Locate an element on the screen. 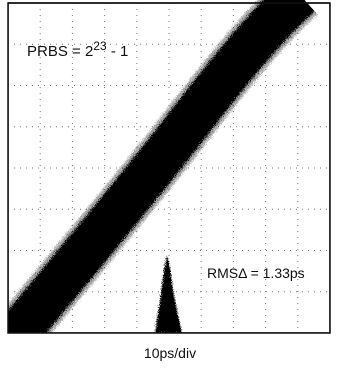 The width and height of the screenshot is (342, 368). mask-bottom is located at coordinates (169, 350).